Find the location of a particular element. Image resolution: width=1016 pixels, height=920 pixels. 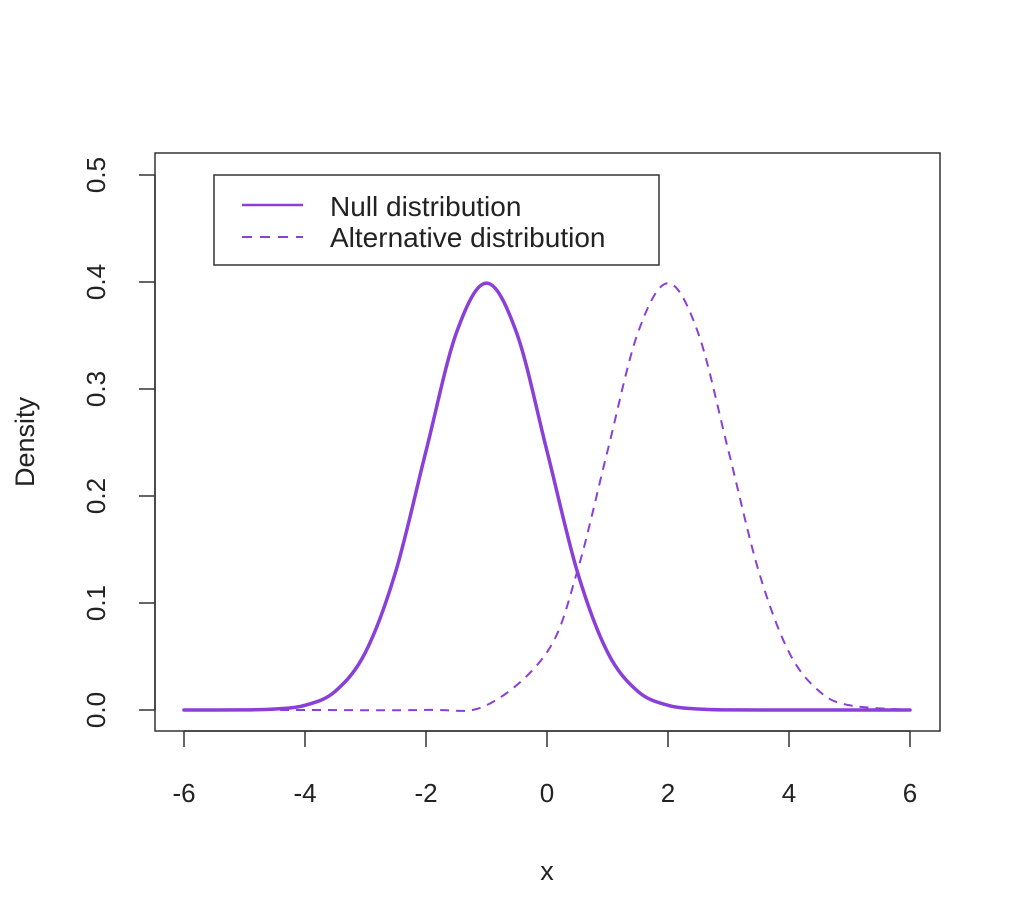

legend-box is located at coordinates (436, 220).